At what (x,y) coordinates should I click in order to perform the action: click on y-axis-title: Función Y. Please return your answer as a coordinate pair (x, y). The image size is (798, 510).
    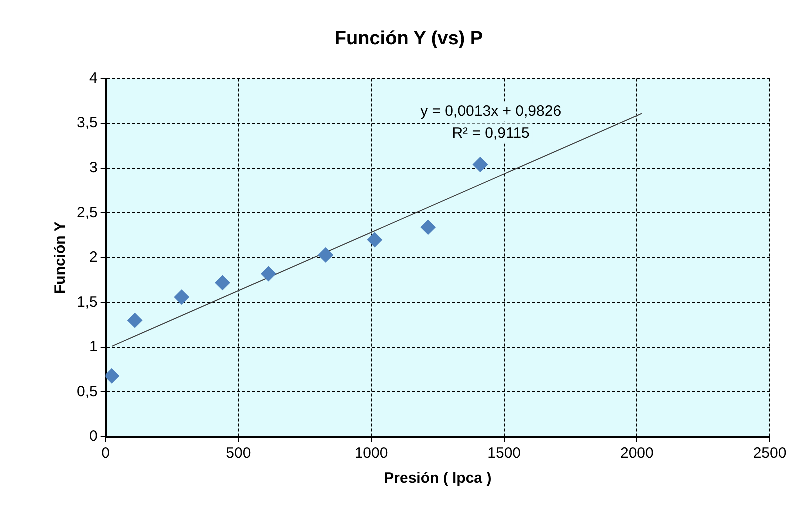
    Looking at the image, I should click on (61, 258).